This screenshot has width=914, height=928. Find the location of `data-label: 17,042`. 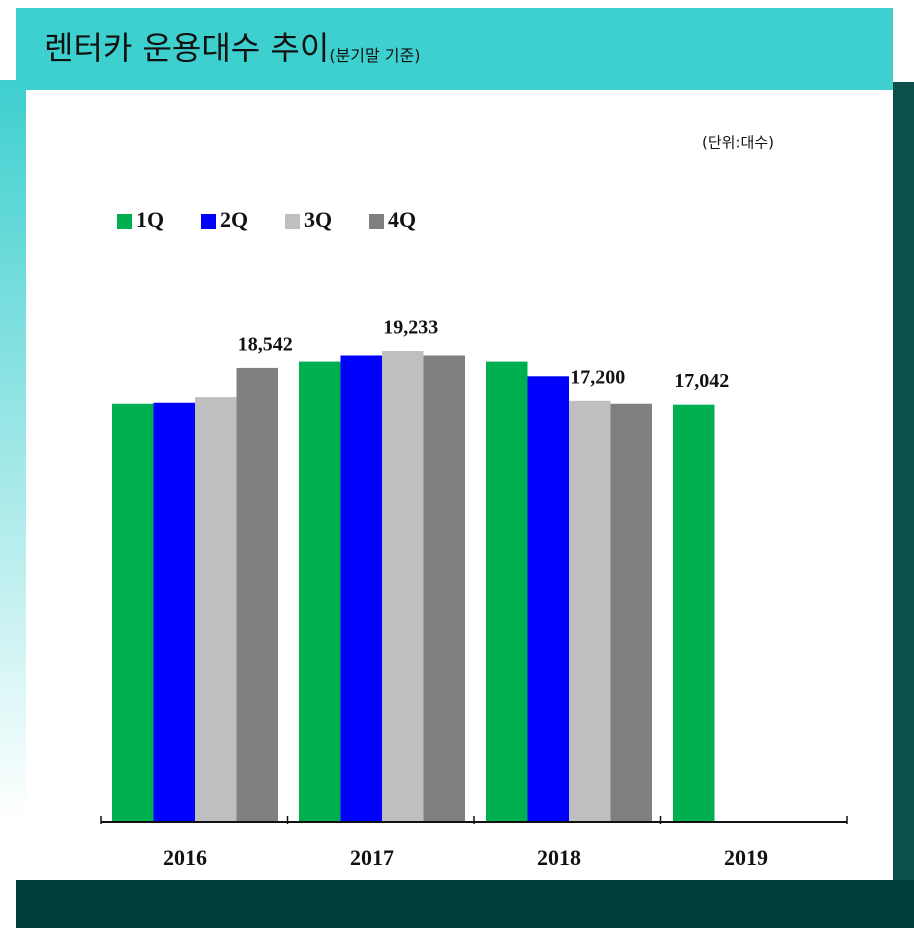

data-label: 17,042 is located at coordinates (701, 381).